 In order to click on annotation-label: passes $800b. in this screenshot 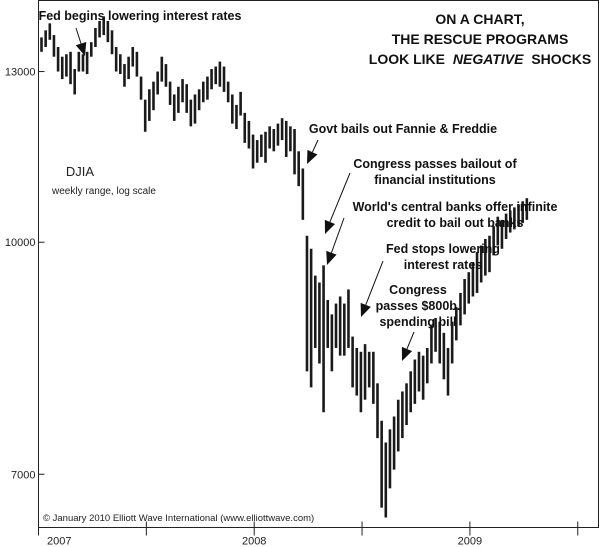, I will do `click(418, 306)`.